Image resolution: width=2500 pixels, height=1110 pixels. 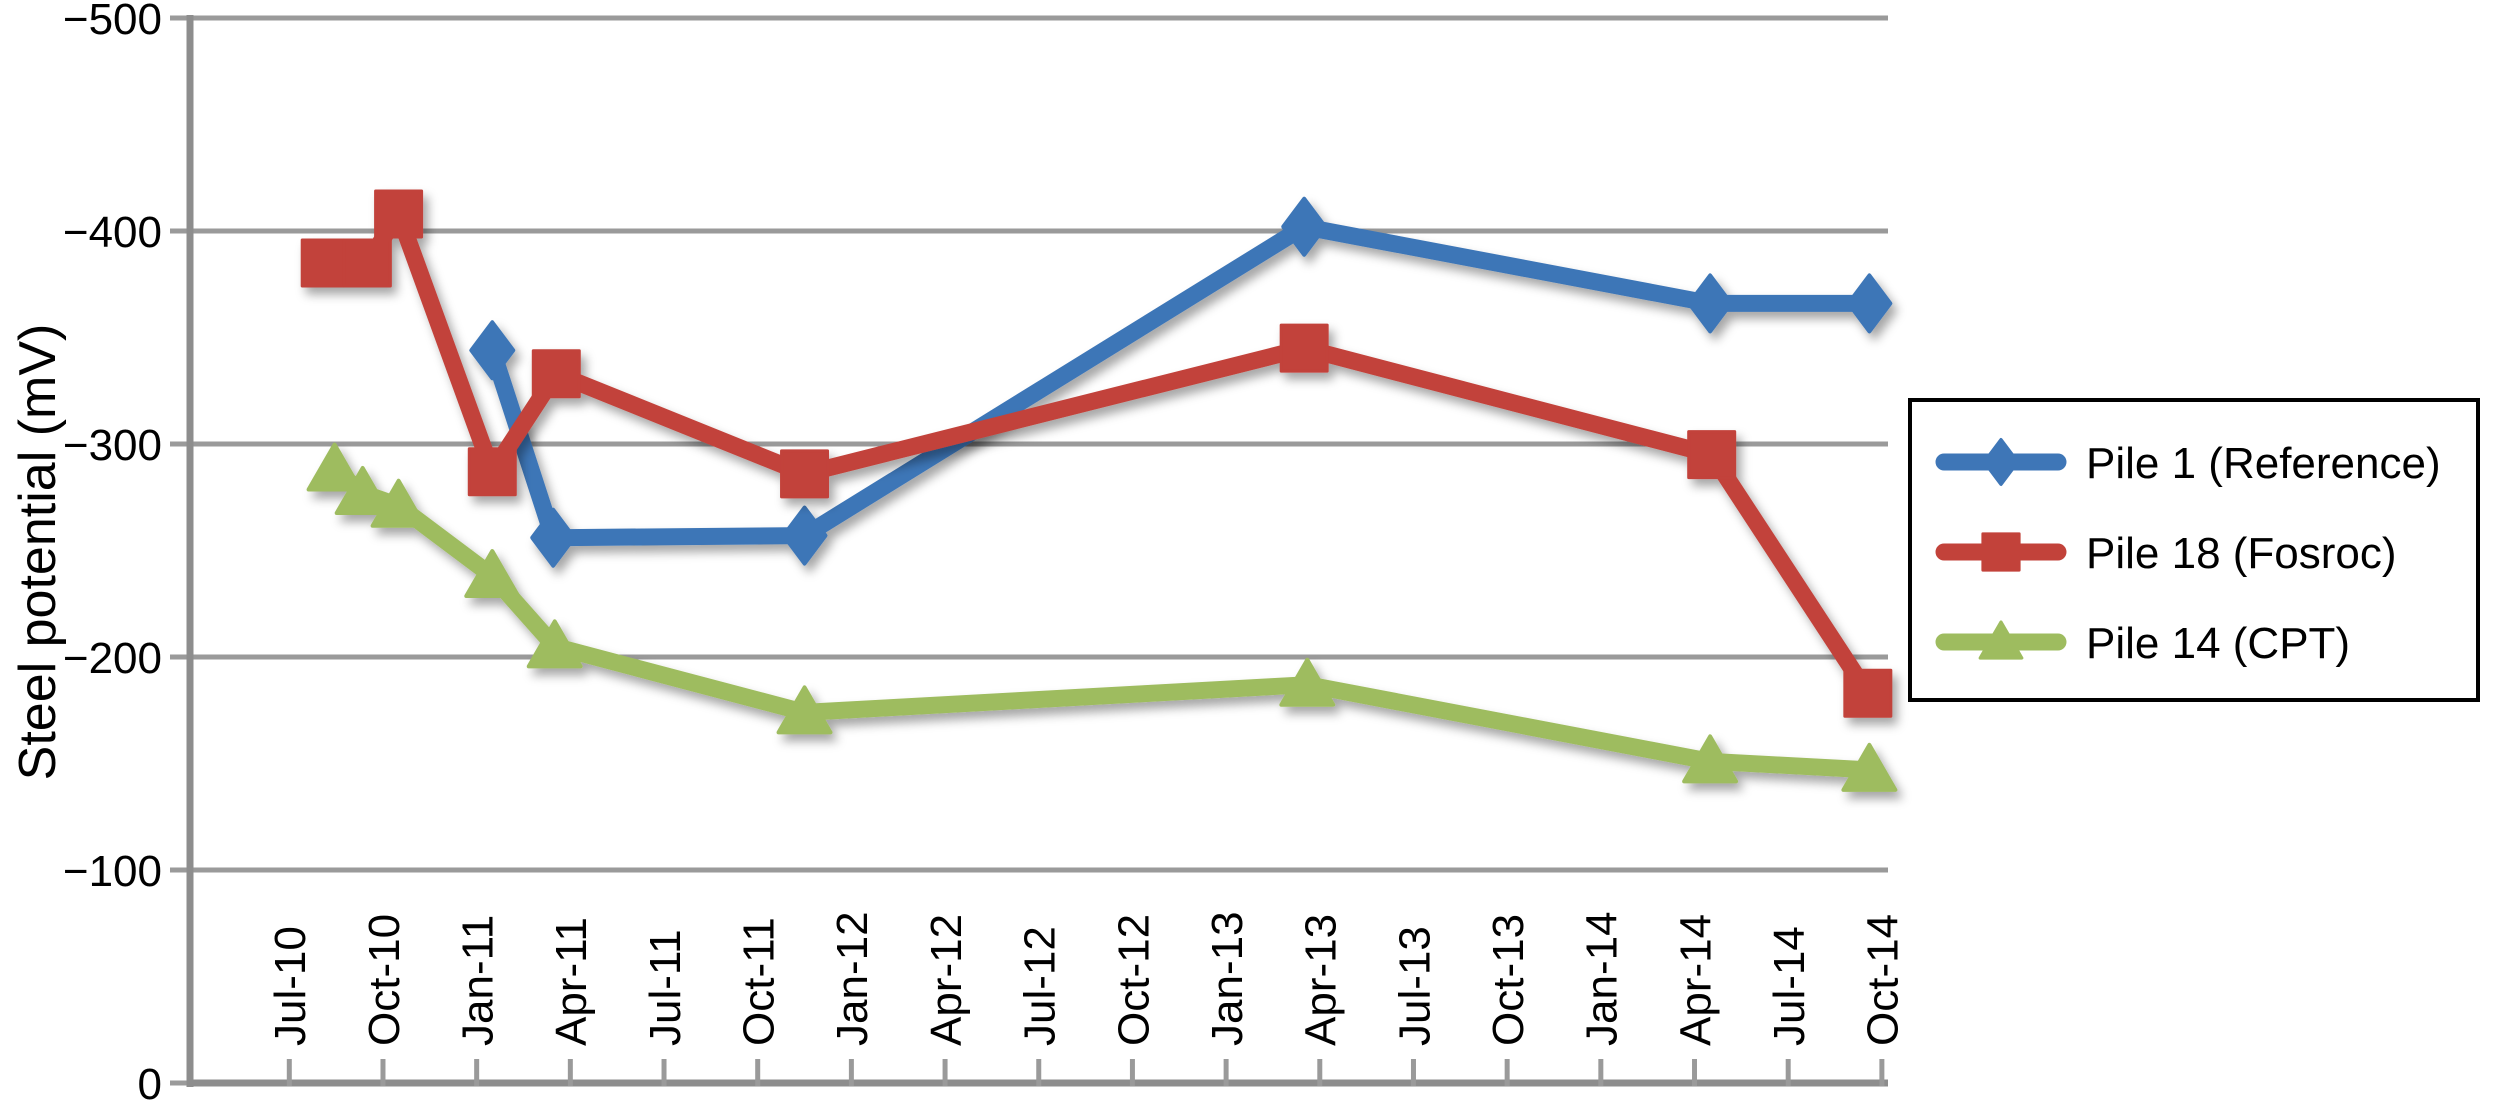 What do you see at coordinates (290, 986) in the screenshot?
I see `x-tick-label: Jul-10` at bounding box center [290, 986].